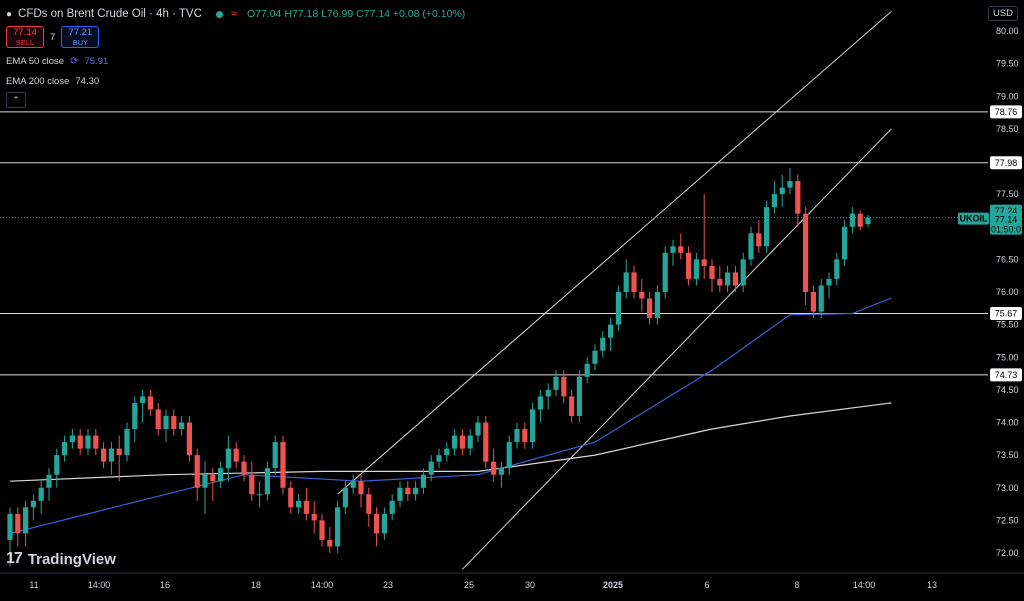 This screenshot has height=601, width=1024. I want to click on price-tick-label: 74.50, so click(1007, 390).